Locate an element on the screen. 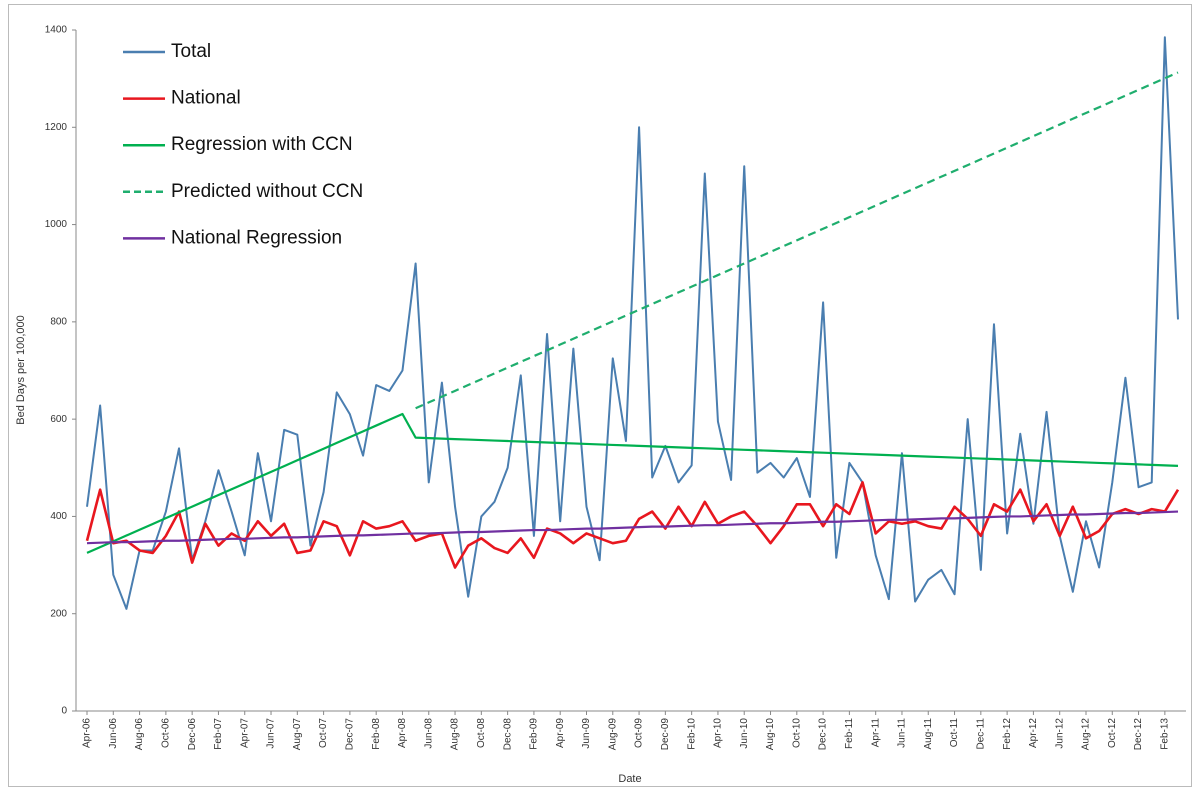 The height and width of the screenshot is (791, 1200). x-tick-label: Apr-06 is located at coordinates (87, 733).